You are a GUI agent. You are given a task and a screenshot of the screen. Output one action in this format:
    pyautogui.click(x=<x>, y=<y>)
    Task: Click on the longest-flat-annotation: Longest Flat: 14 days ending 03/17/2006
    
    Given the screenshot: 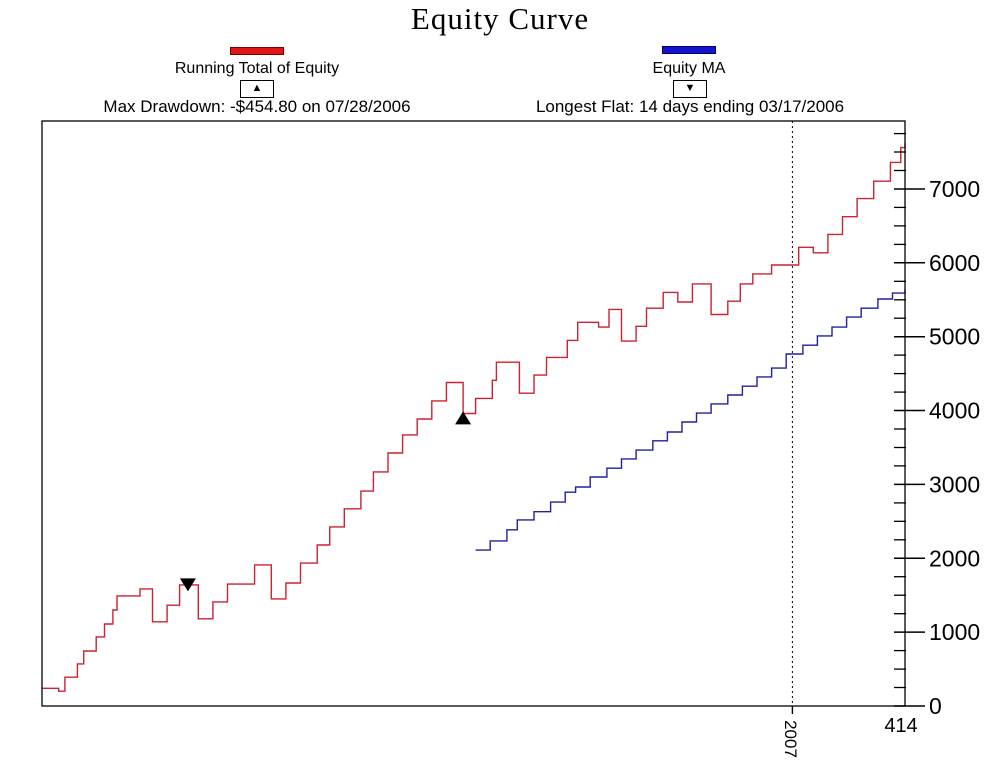 What is the action you would take?
    pyautogui.click(x=690, y=106)
    